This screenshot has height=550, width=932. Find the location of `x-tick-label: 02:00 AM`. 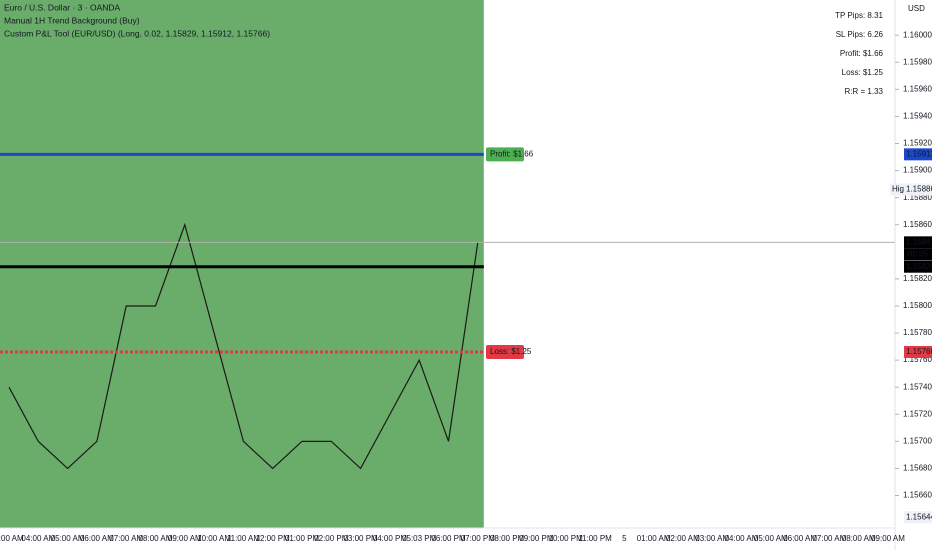

x-tick-label: 02:00 AM is located at coordinates (683, 538).